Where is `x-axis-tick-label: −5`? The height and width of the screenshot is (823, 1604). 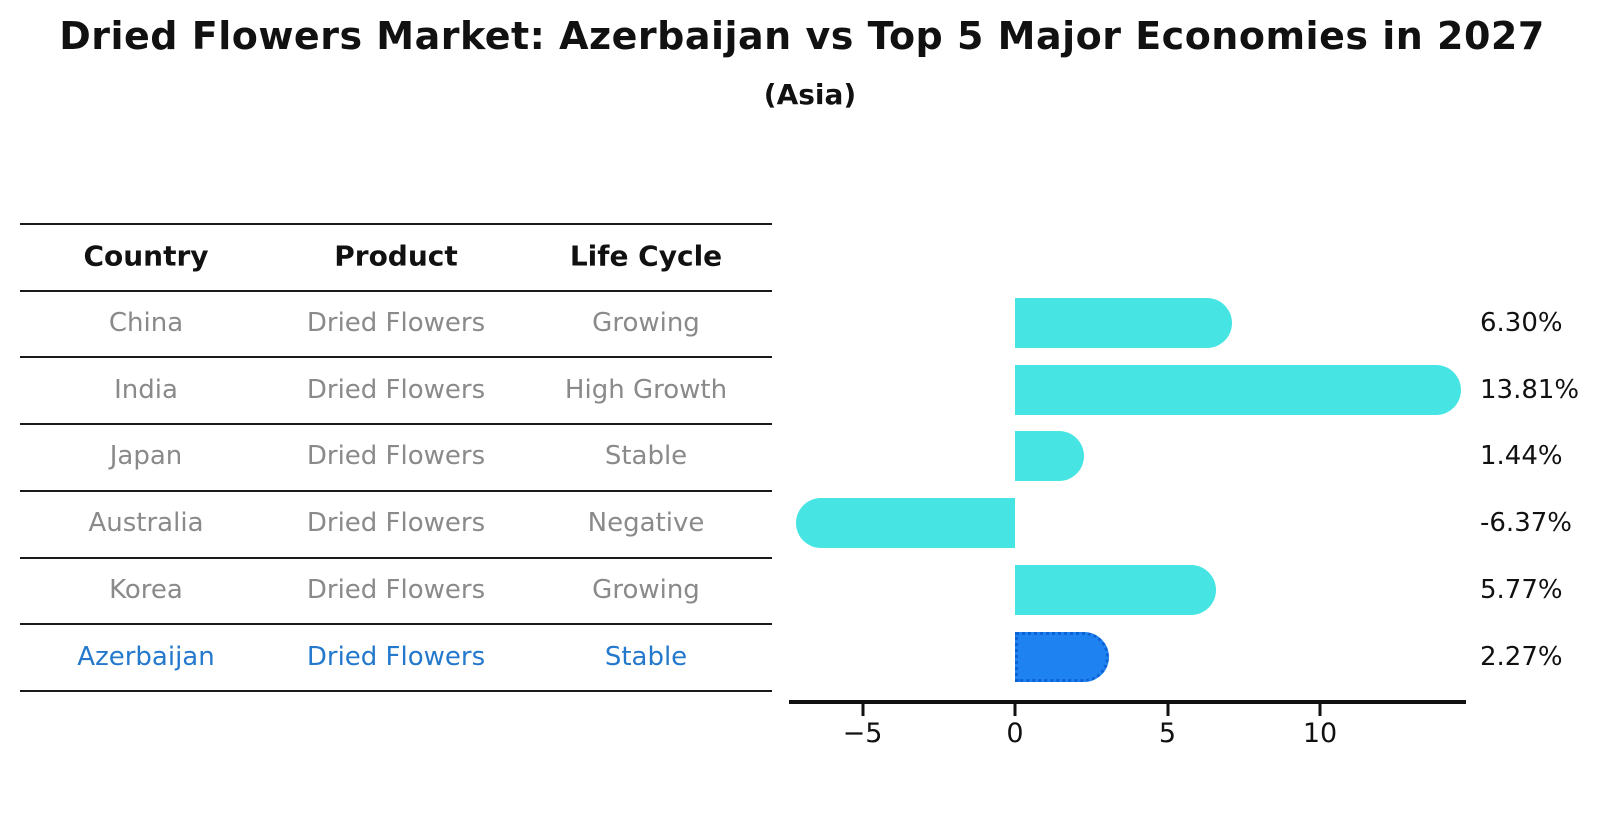 x-axis-tick-label: −5 is located at coordinates (862, 733).